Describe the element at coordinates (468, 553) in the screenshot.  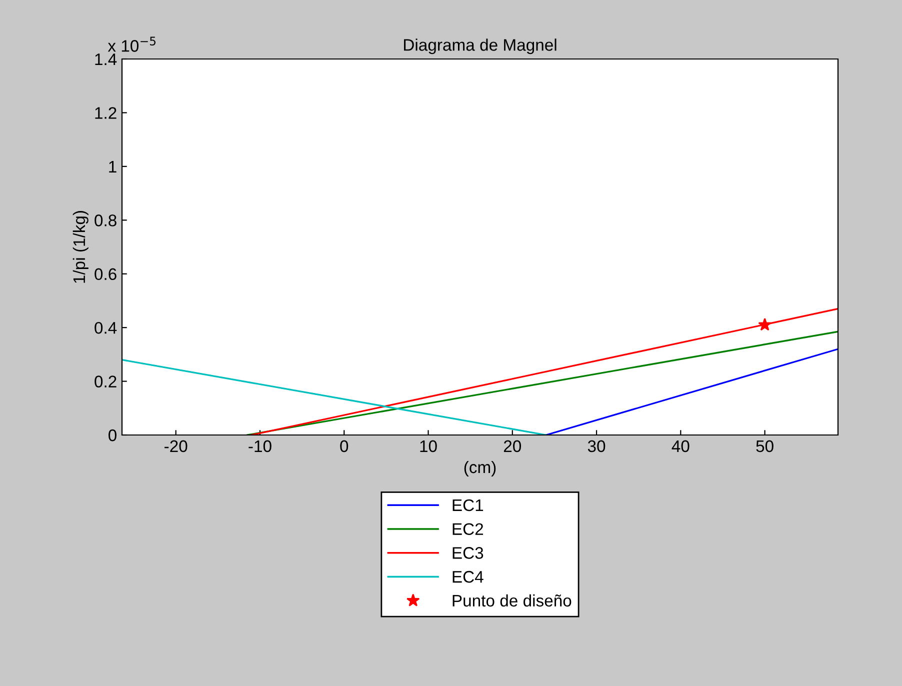
I see `legend-label: EC3` at that location.